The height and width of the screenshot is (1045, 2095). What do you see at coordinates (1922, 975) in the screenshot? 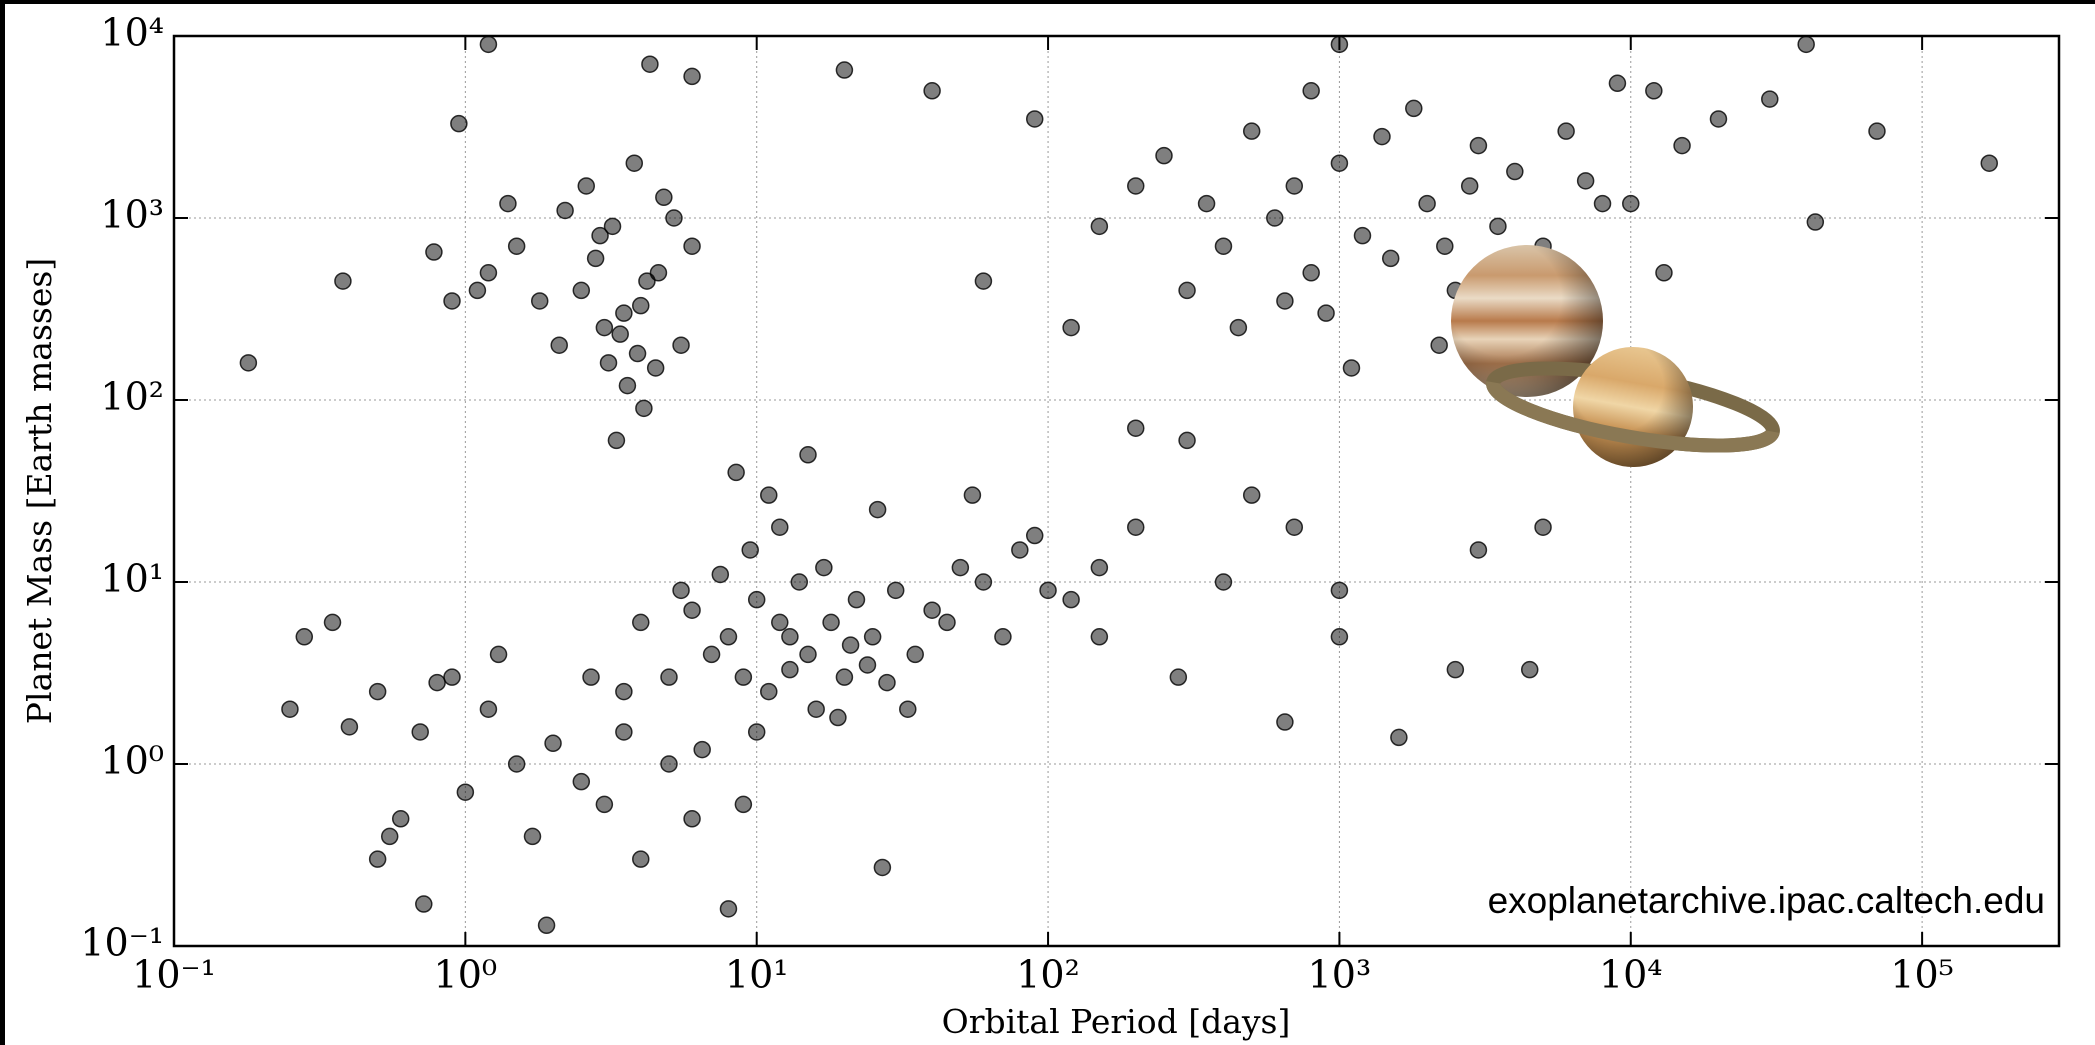
I see `x-tick-label: 10⁵` at bounding box center [1922, 975].